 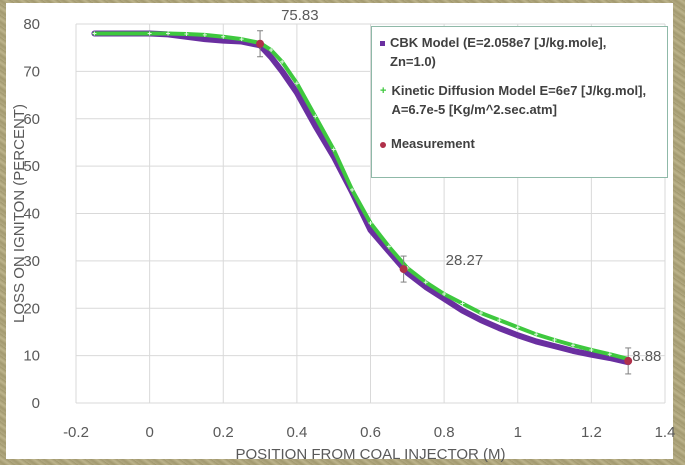 What do you see at coordinates (31, 356) in the screenshot?
I see `y-tick-label: 10` at bounding box center [31, 356].